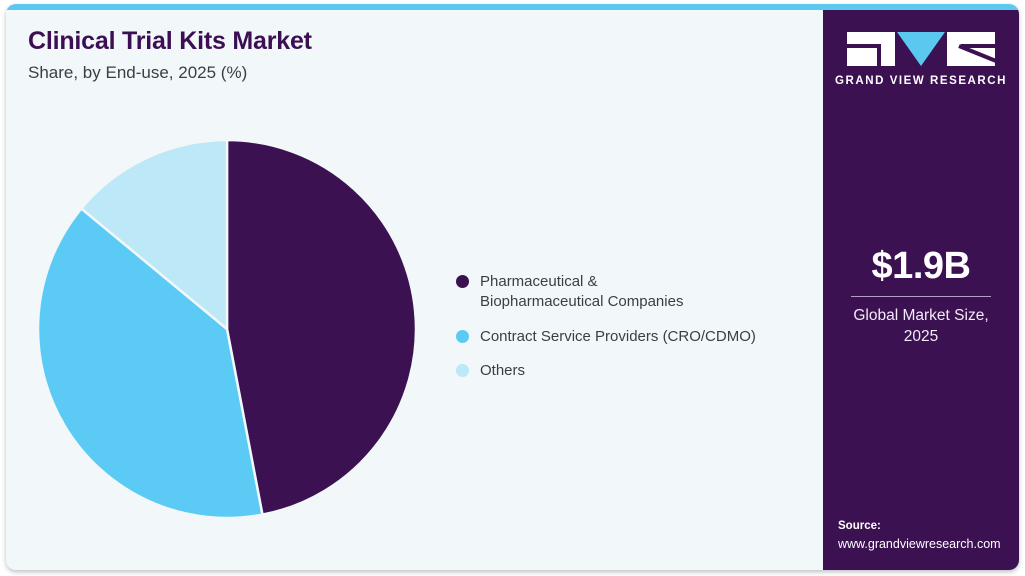  Describe the element at coordinates (871, 49) in the screenshot. I see `logo-letter-g-icon` at that location.